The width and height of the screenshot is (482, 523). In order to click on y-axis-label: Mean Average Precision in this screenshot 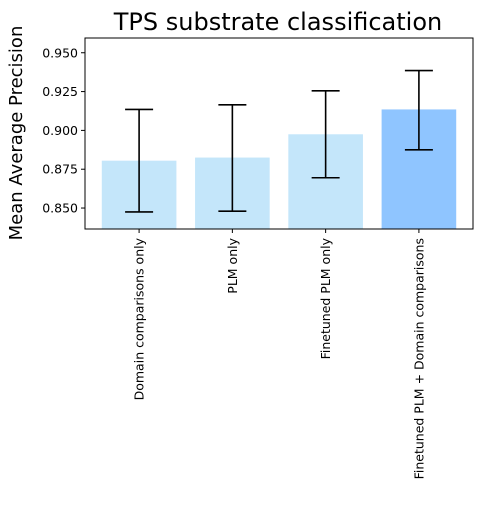, I will do `click(16, 133)`.